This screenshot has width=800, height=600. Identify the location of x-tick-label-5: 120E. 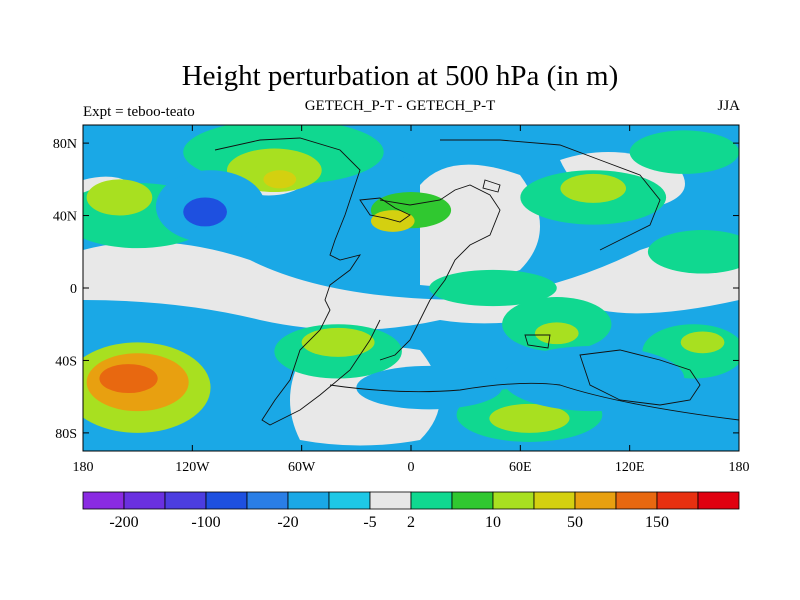
(630, 467).